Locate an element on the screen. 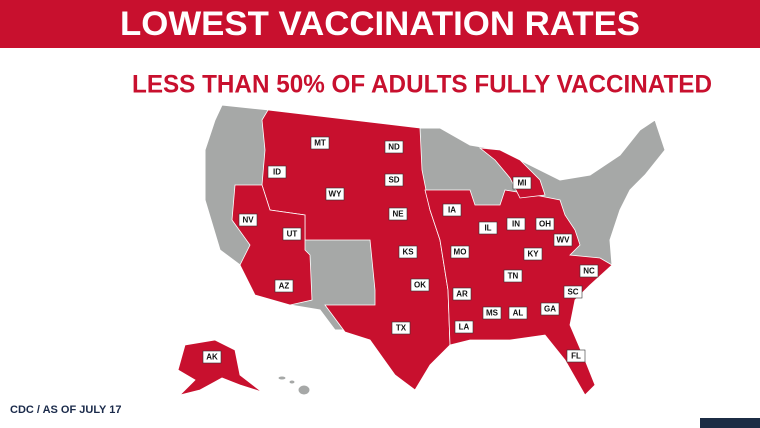 The image size is (760, 428). state-label: UT is located at coordinates (292, 234).